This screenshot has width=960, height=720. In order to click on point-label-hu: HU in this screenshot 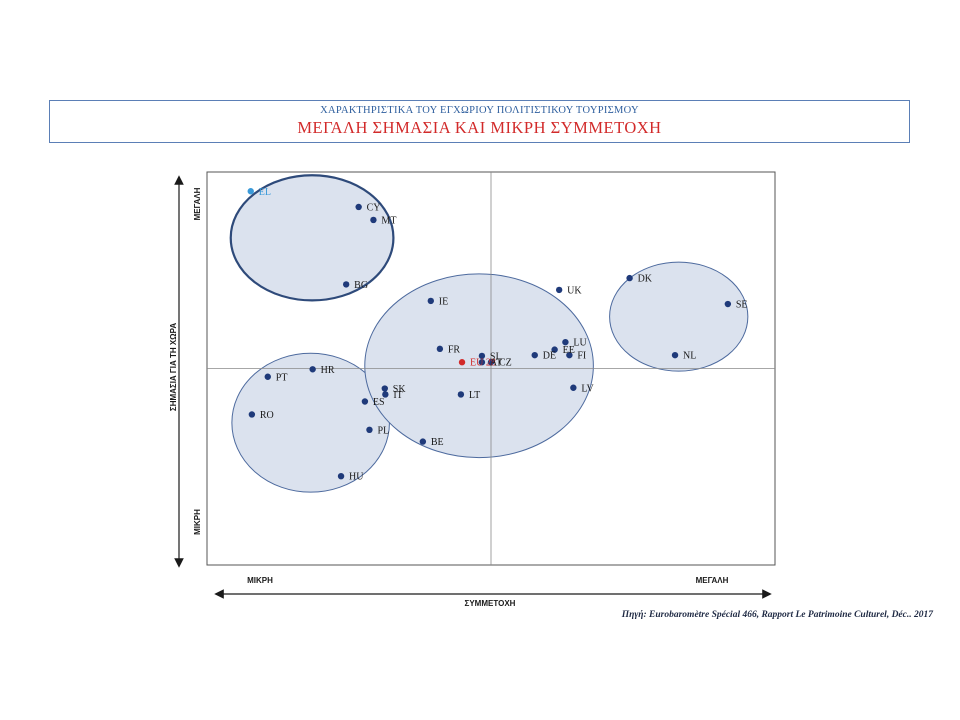, I will do `click(356, 477)`.